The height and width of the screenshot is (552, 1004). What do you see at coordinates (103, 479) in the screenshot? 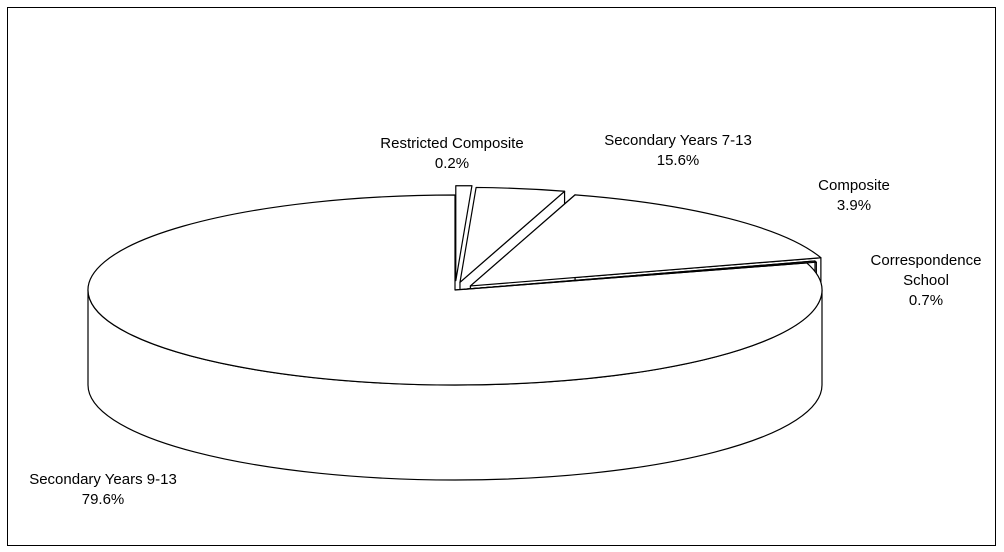
I see `slice-label-name: Secondary Years 9-13` at bounding box center [103, 479].